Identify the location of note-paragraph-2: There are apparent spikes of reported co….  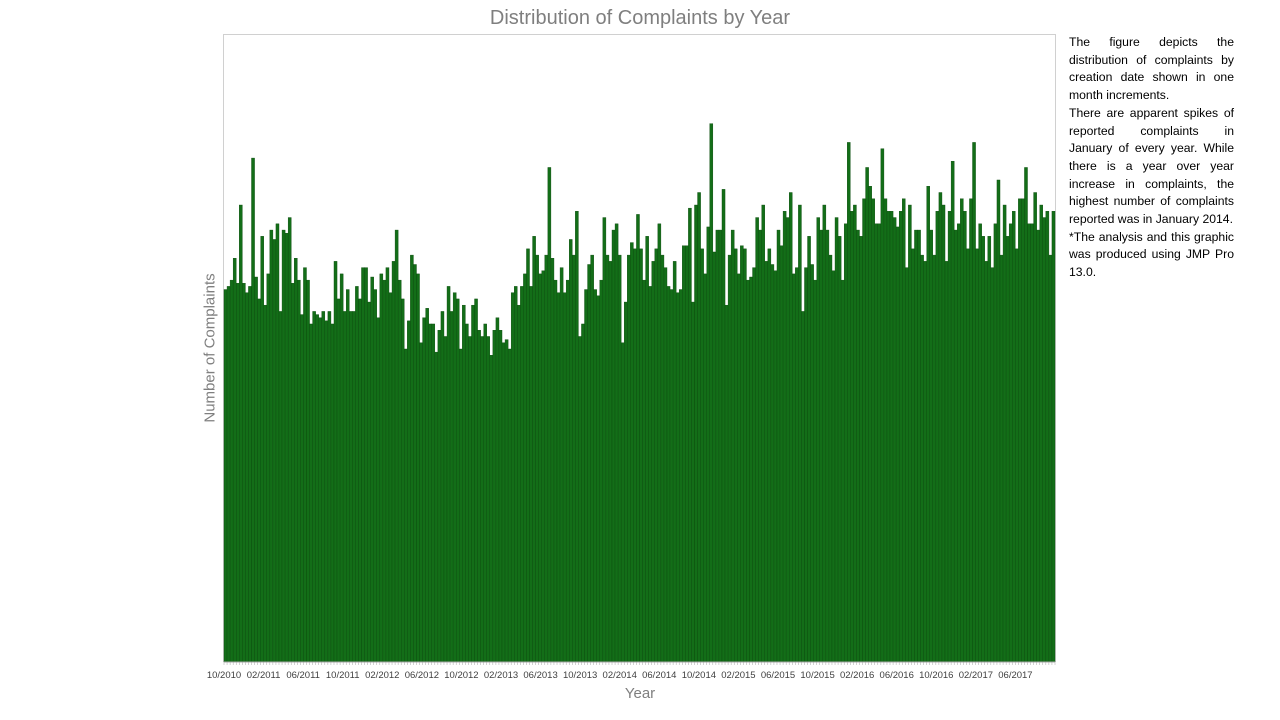
(1151, 166).